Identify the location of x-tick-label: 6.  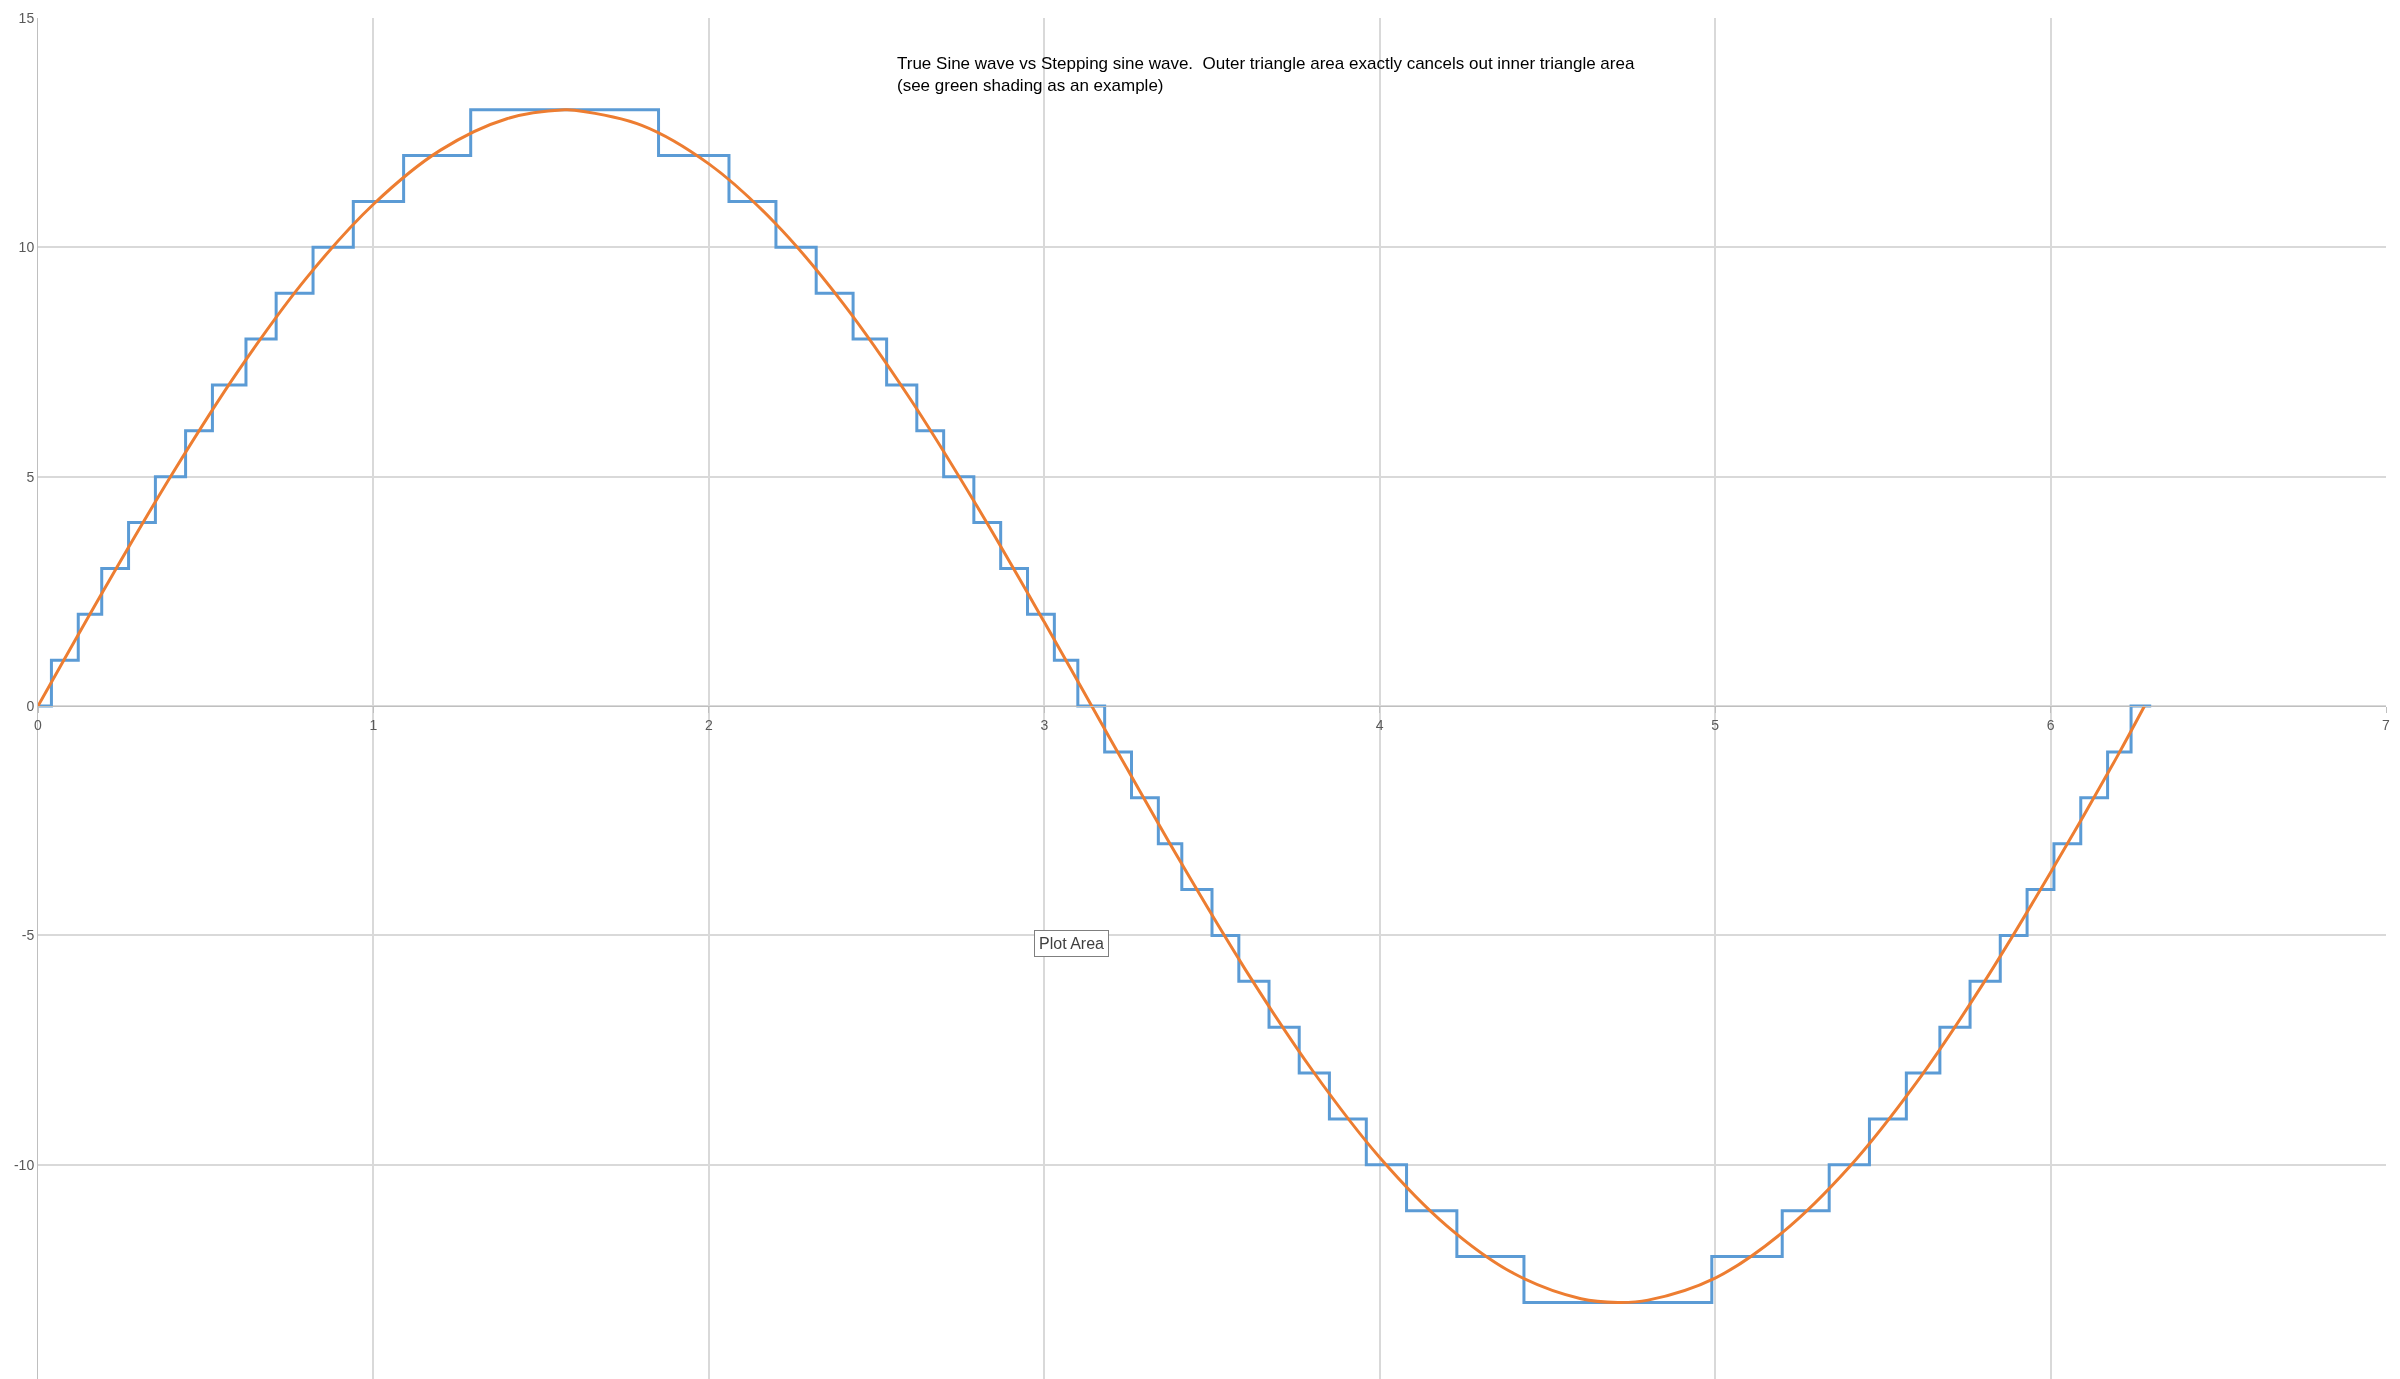
(2050, 724).